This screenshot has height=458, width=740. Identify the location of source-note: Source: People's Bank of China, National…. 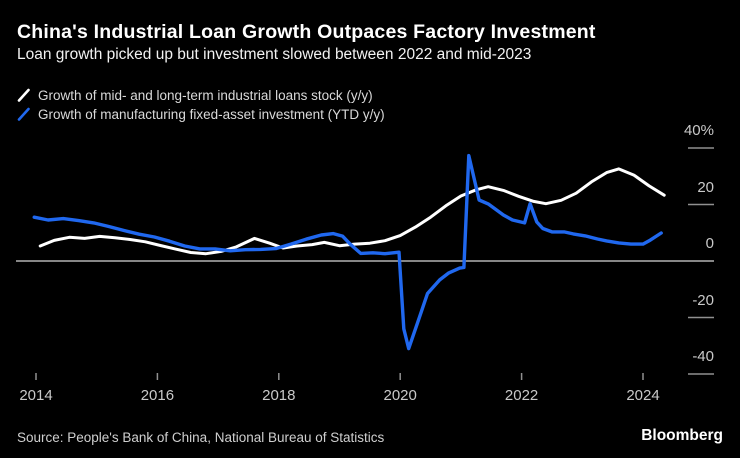
(201, 437).